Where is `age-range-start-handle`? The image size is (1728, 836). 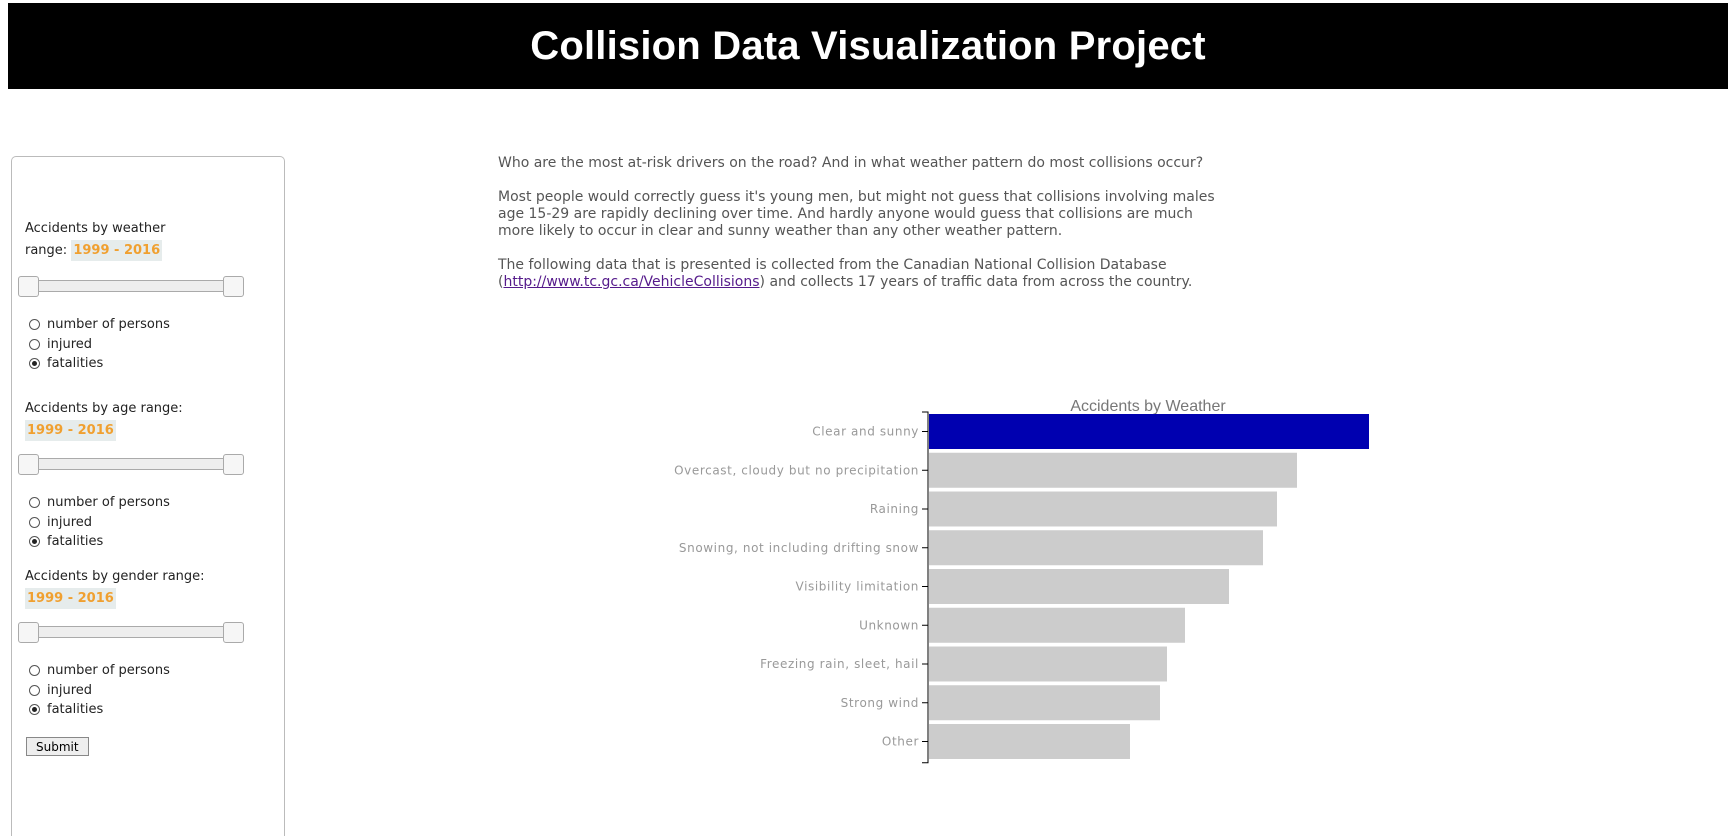 age-range-start-handle is located at coordinates (28, 464).